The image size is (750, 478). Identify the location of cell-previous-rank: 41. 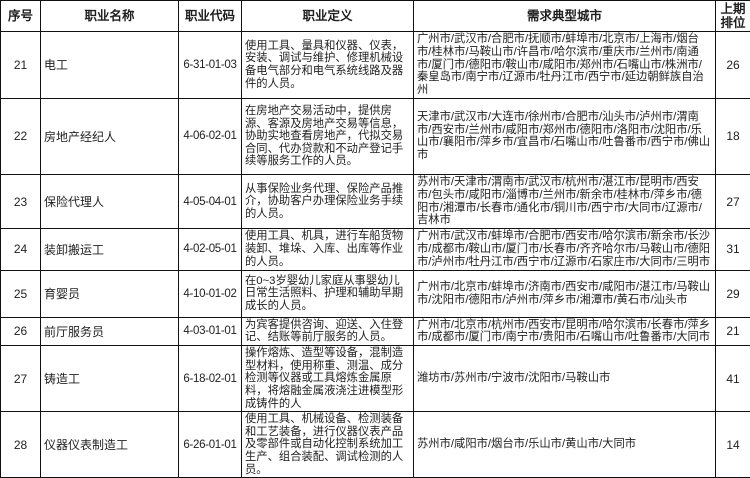
(732, 379).